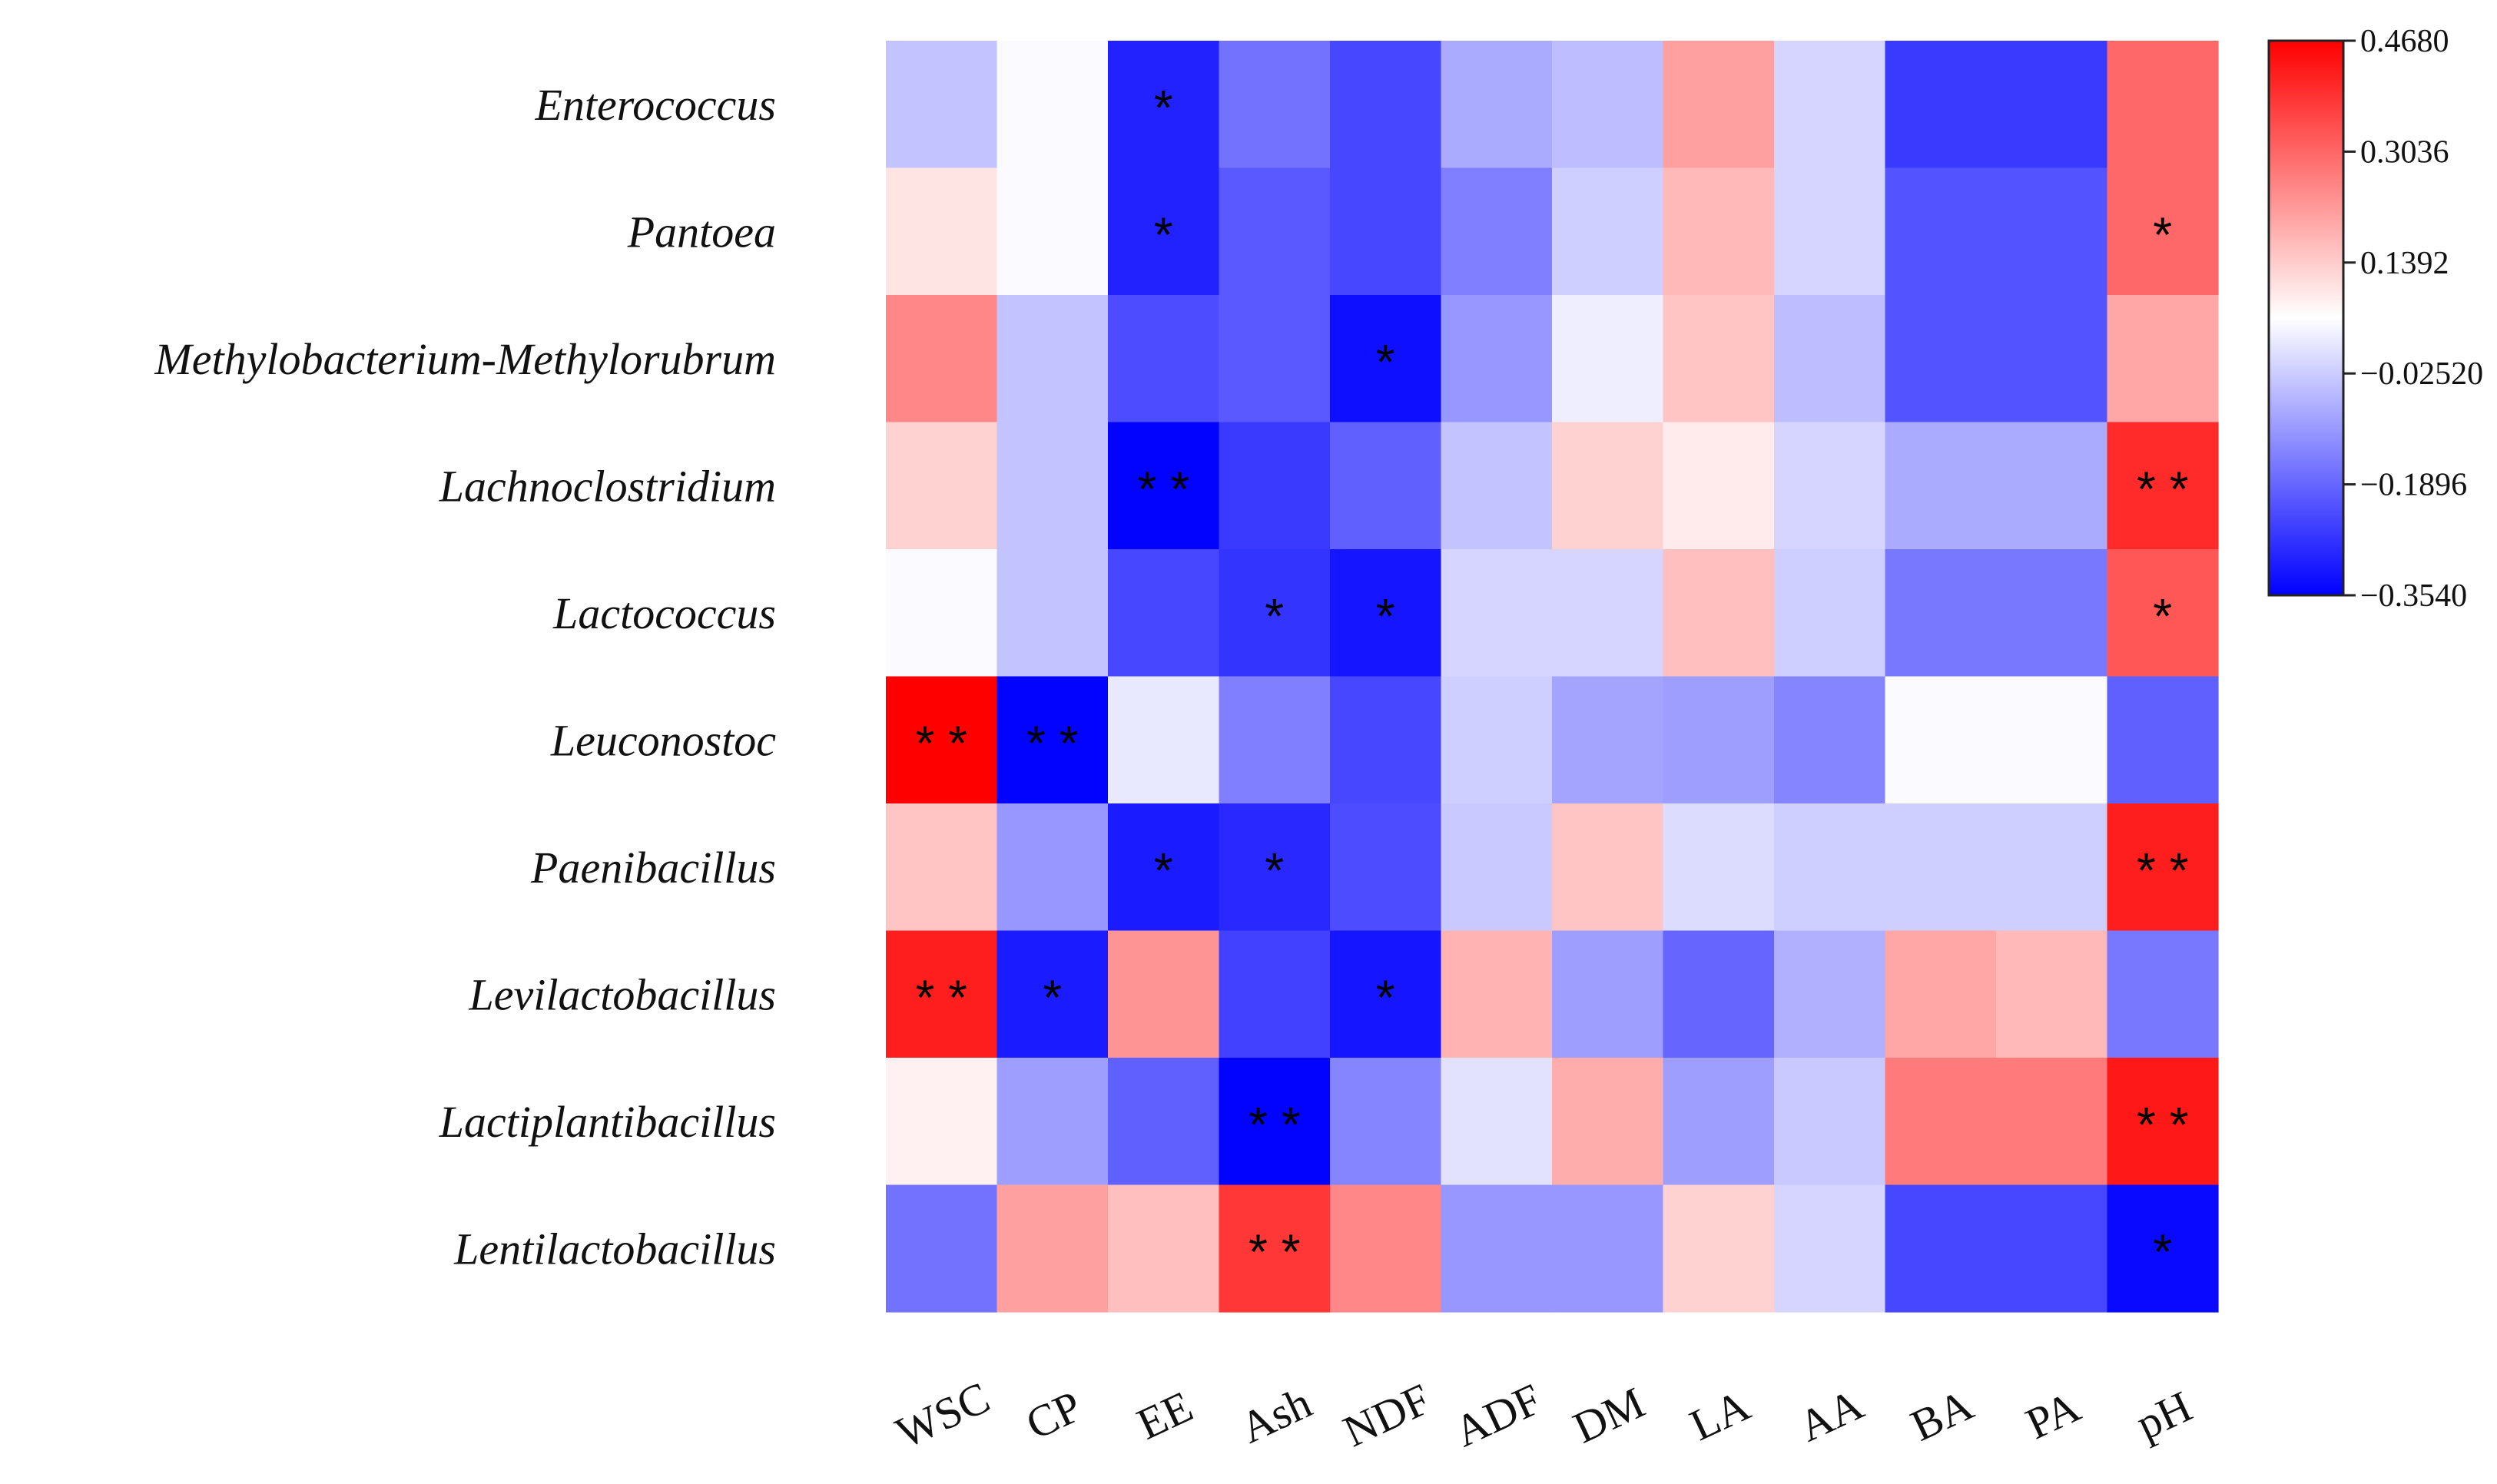 The width and height of the screenshot is (2497, 1484). Describe the element at coordinates (2413, 596) in the screenshot. I see `colorbar-tick-label: −0.3540` at that location.